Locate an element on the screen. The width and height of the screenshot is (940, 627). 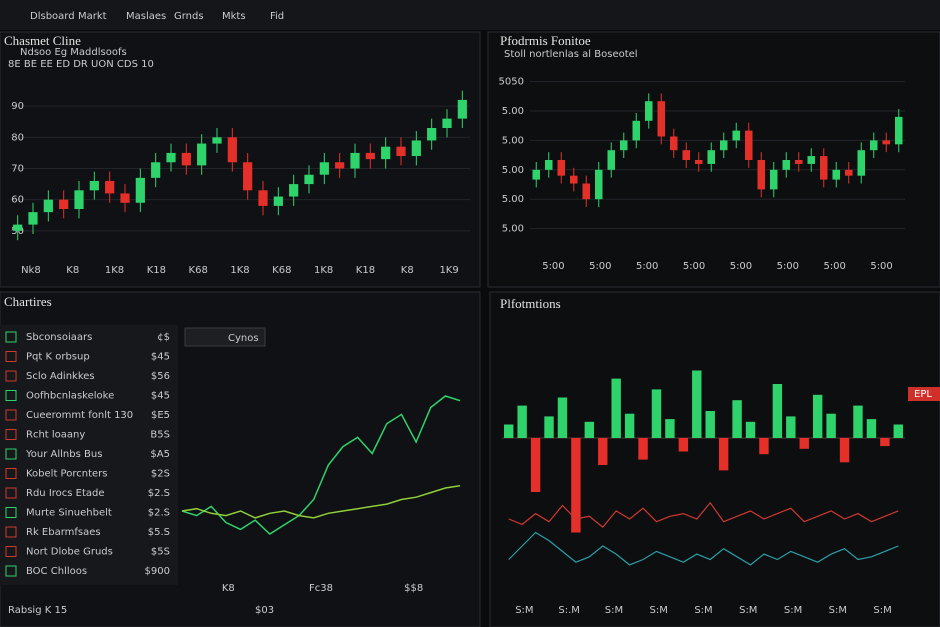
row-name: BOC Chlloos is located at coordinates (56, 571).